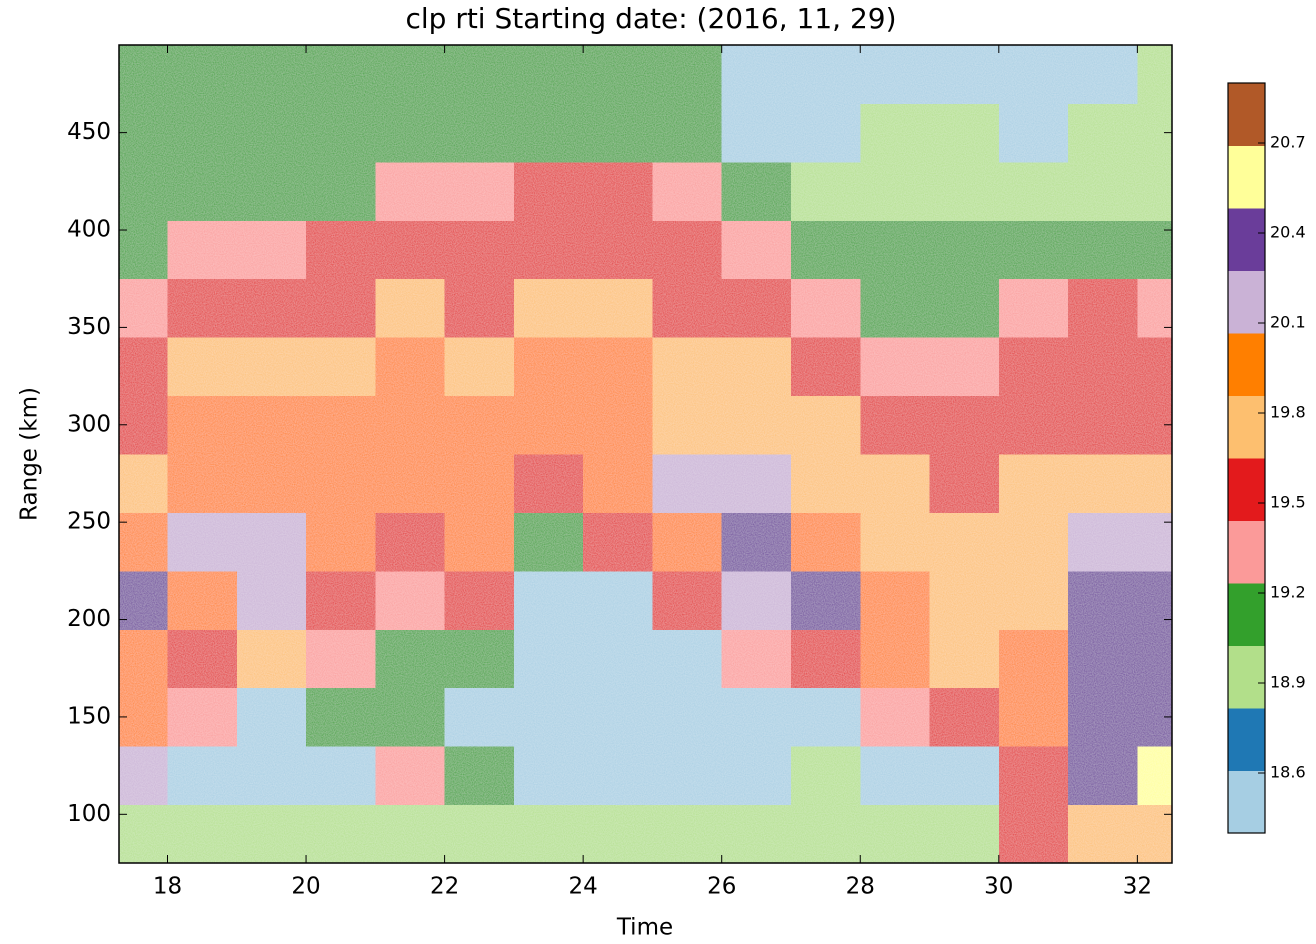 This screenshot has height=944, width=1316. What do you see at coordinates (89, 522) in the screenshot?
I see `y-tick-label: 250` at bounding box center [89, 522].